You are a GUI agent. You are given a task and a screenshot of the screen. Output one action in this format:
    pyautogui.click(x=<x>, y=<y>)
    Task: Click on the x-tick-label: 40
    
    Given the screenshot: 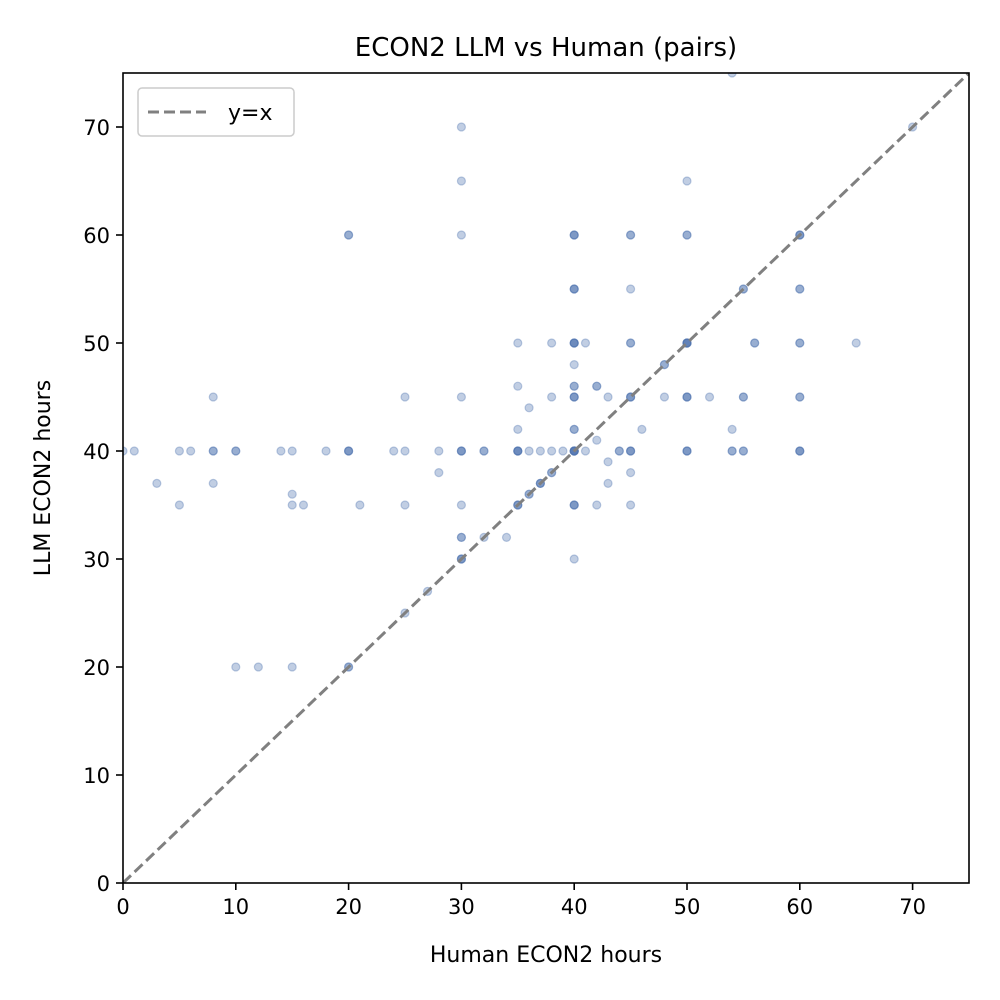 What is the action you would take?
    pyautogui.click(x=574, y=907)
    